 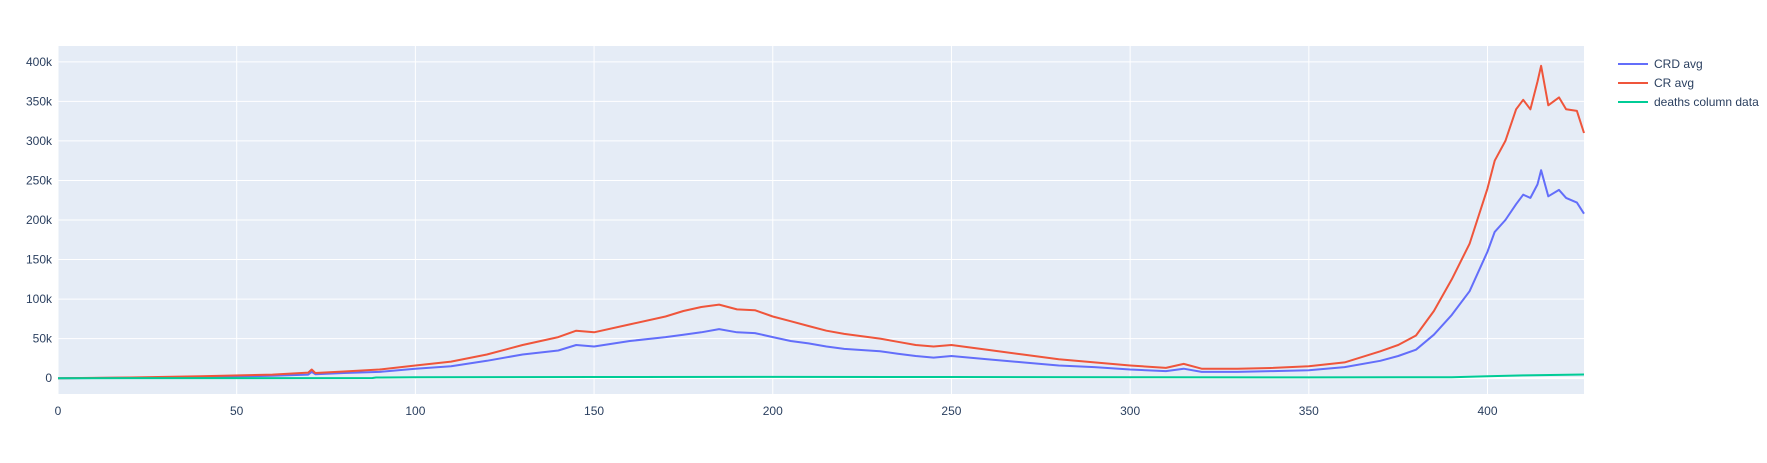 I want to click on legend-label: CR avg, so click(x=1674, y=83).